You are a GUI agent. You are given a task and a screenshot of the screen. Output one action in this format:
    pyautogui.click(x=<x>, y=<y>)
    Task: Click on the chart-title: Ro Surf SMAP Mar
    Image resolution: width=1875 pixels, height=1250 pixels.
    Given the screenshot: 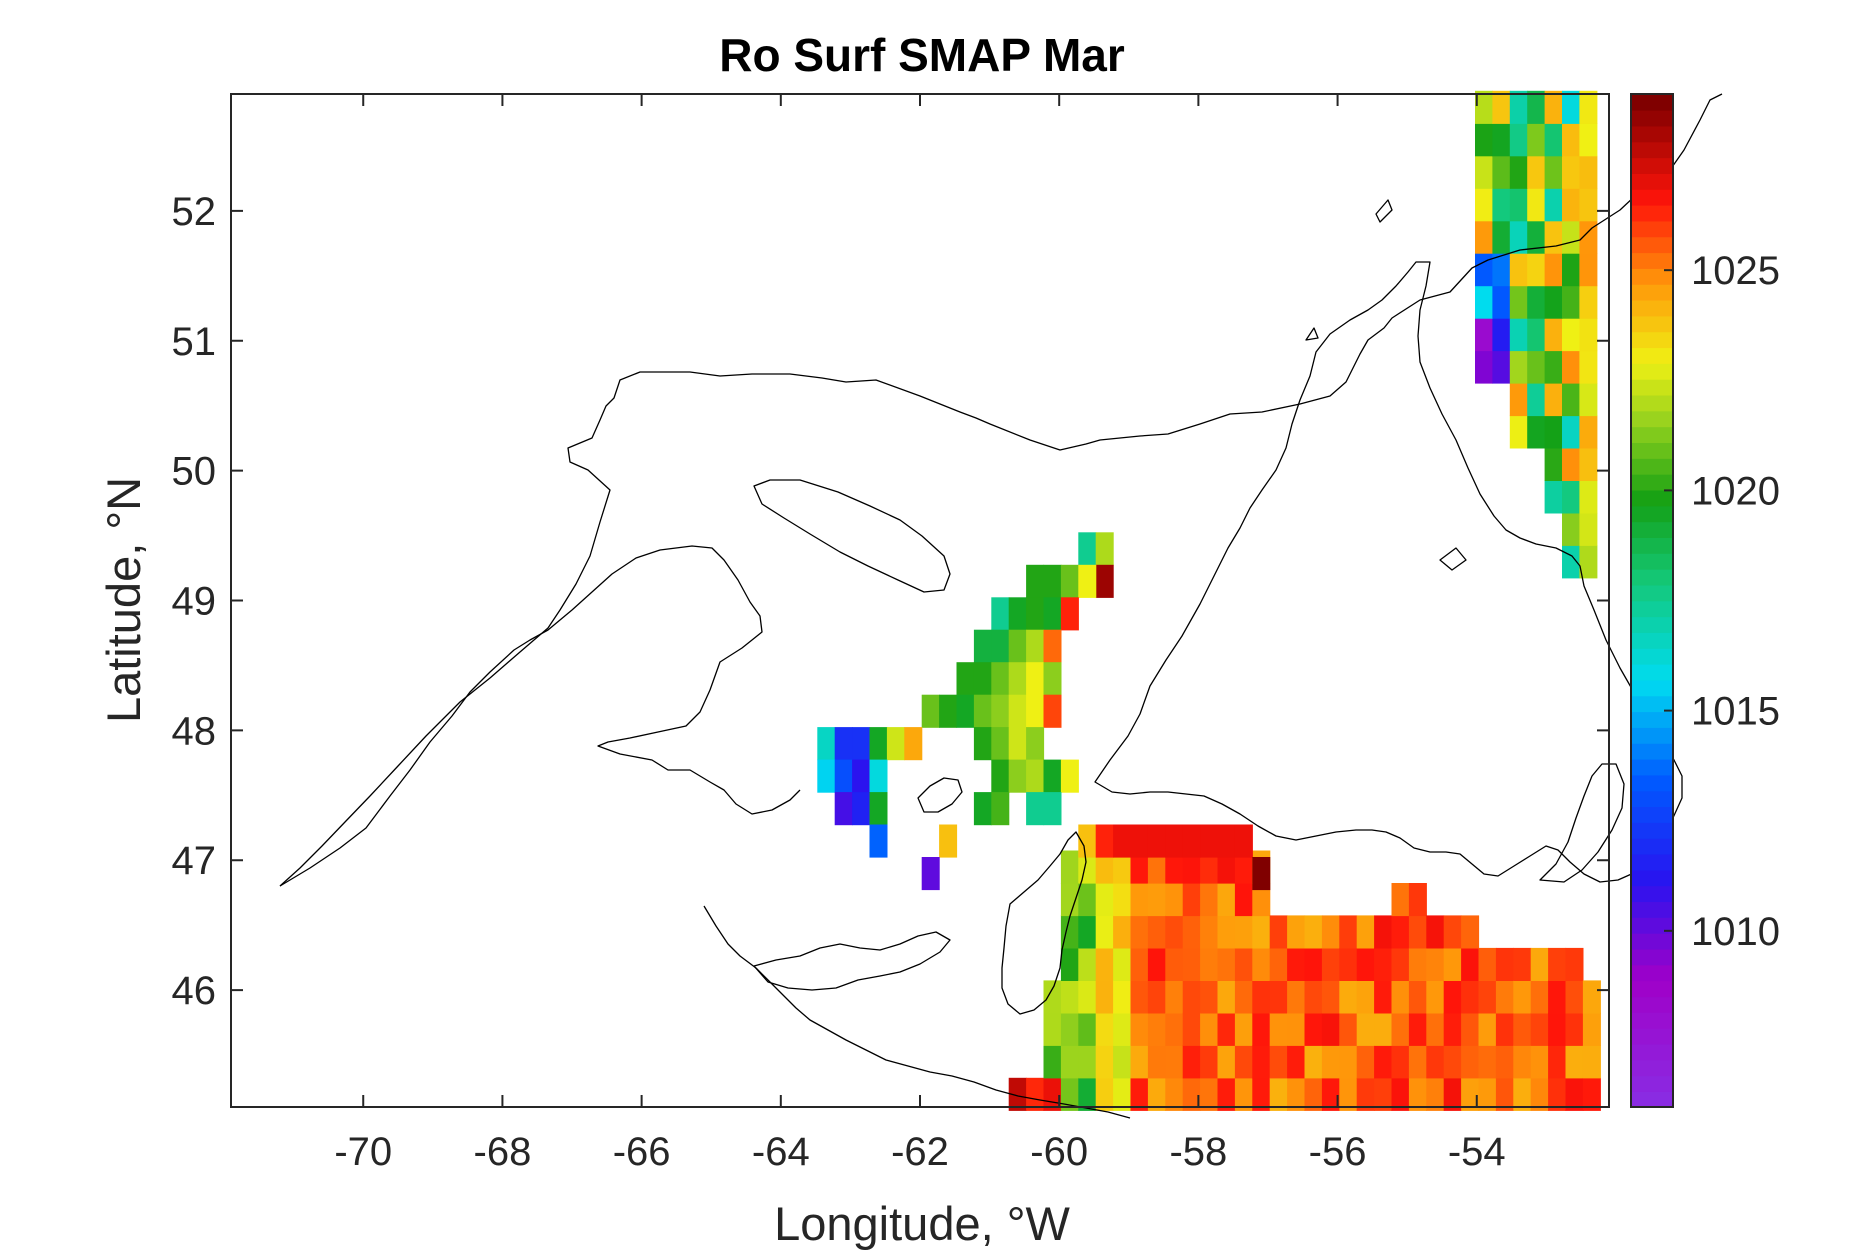 What is the action you would take?
    pyautogui.click(x=922, y=55)
    